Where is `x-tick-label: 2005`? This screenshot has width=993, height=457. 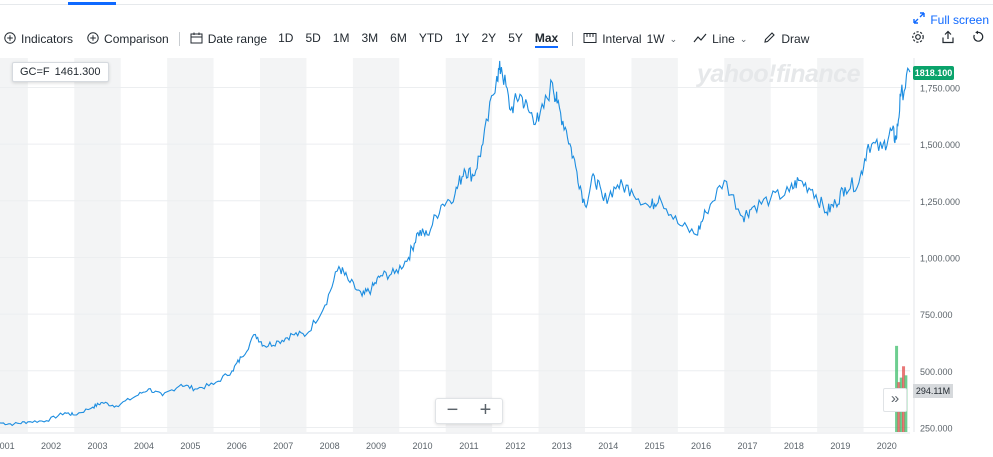 x-tick-label: 2005 is located at coordinates (190, 446).